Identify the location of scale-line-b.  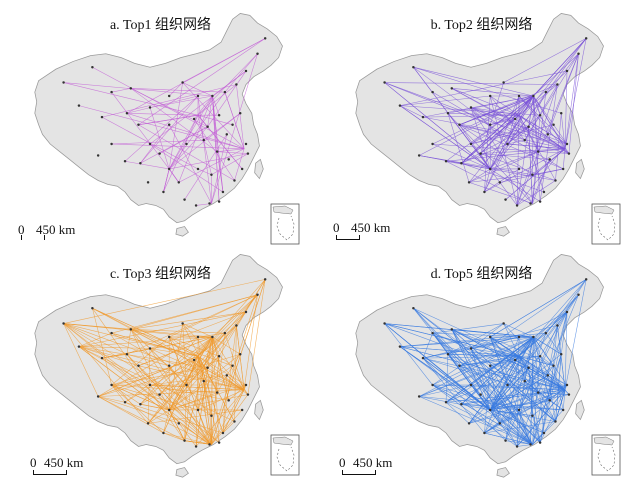
(348, 239).